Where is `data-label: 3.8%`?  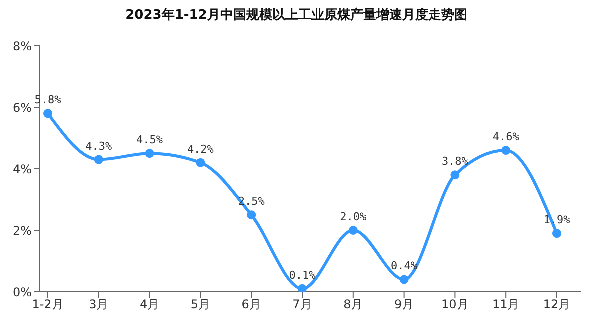
data-label: 3.8% is located at coordinates (455, 161).